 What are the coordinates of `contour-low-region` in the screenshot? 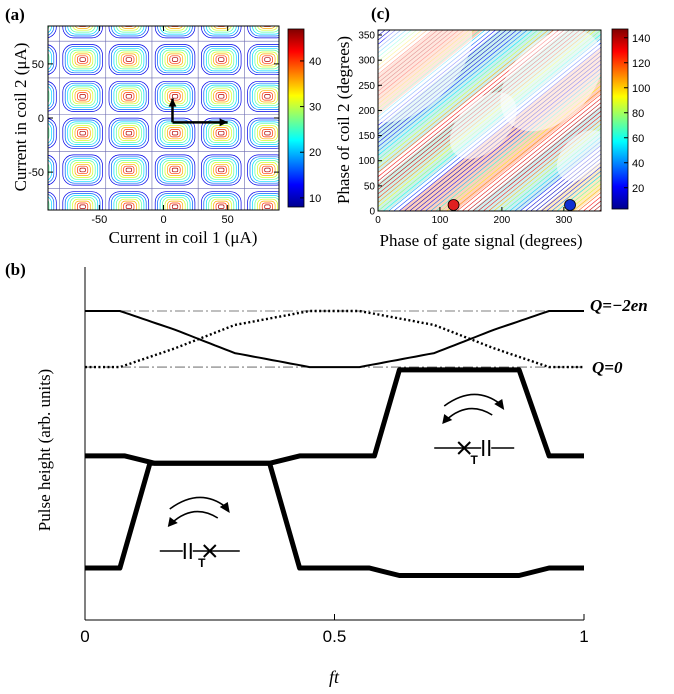 It's located at (483, 125).